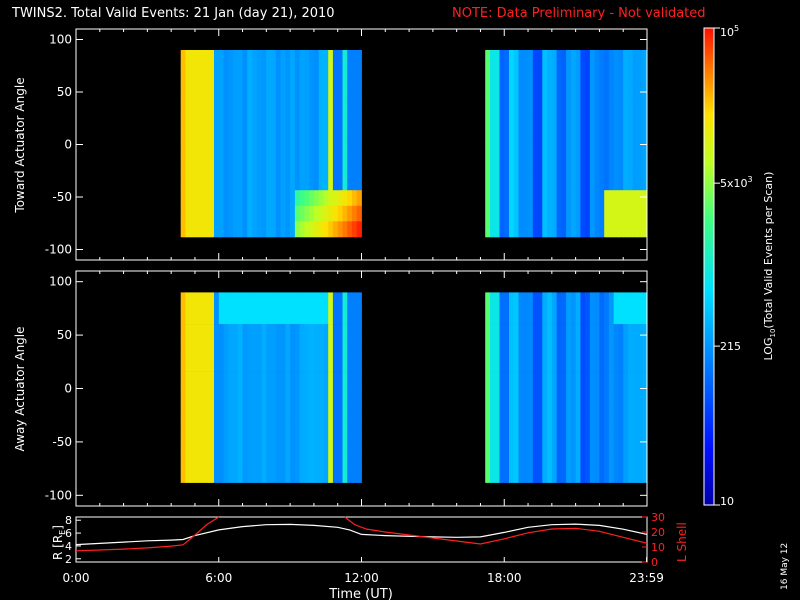  What do you see at coordinates (64, 92) in the screenshot?
I see `toward-ytick-label: 50` at bounding box center [64, 92].